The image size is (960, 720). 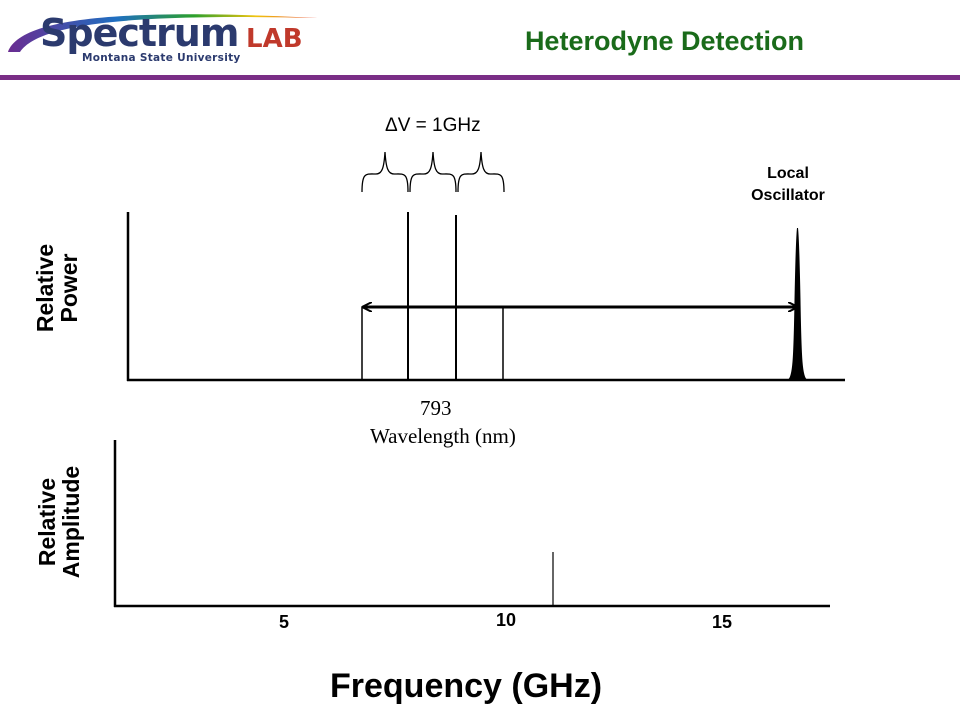 I want to click on x-tick-10: 10, so click(x=506, y=620).